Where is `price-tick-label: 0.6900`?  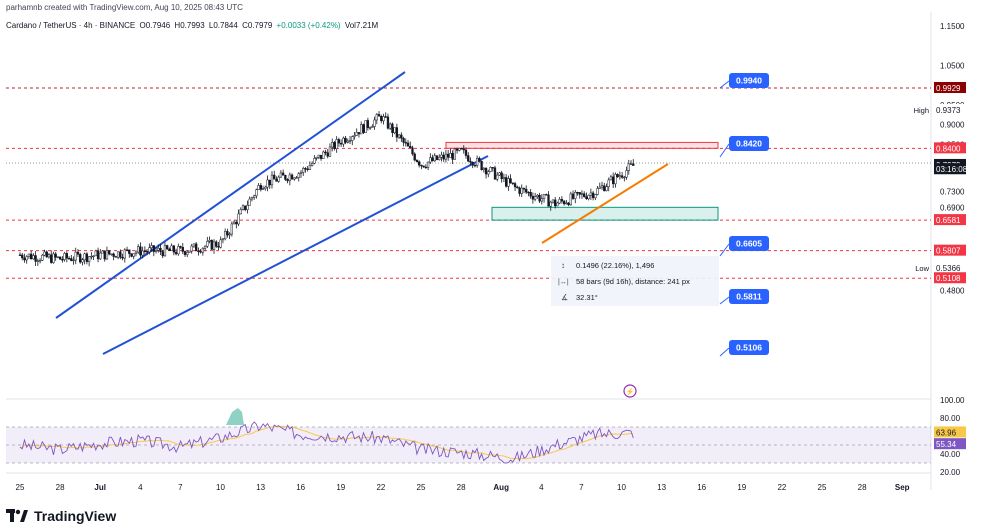 price-tick-label: 0.6900 is located at coordinates (952, 208).